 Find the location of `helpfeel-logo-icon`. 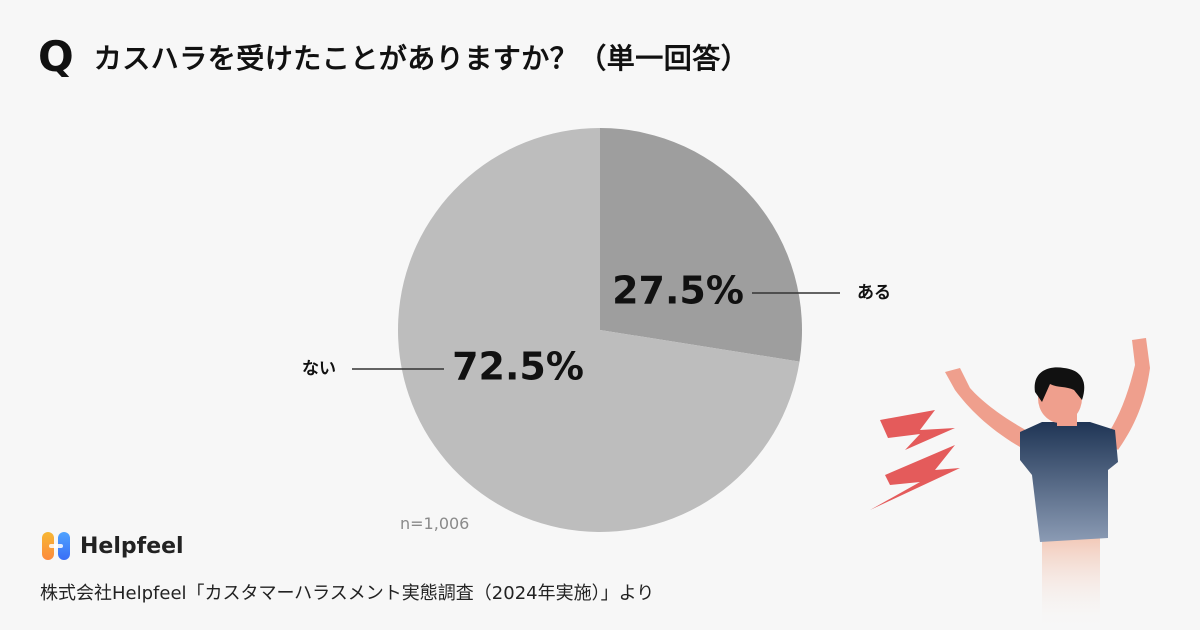

helpfeel-logo-icon is located at coordinates (56, 546).